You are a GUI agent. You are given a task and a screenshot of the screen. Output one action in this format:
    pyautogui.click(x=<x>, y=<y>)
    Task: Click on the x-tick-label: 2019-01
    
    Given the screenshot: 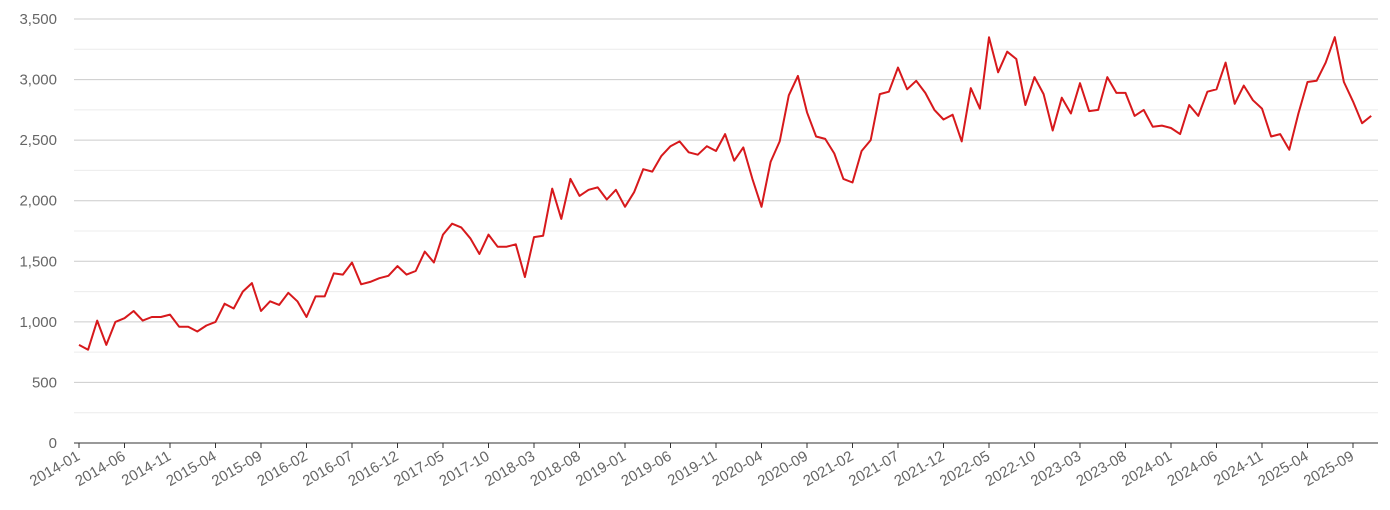 What is the action you would take?
    pyautogui.click(x=601, y=469)
    